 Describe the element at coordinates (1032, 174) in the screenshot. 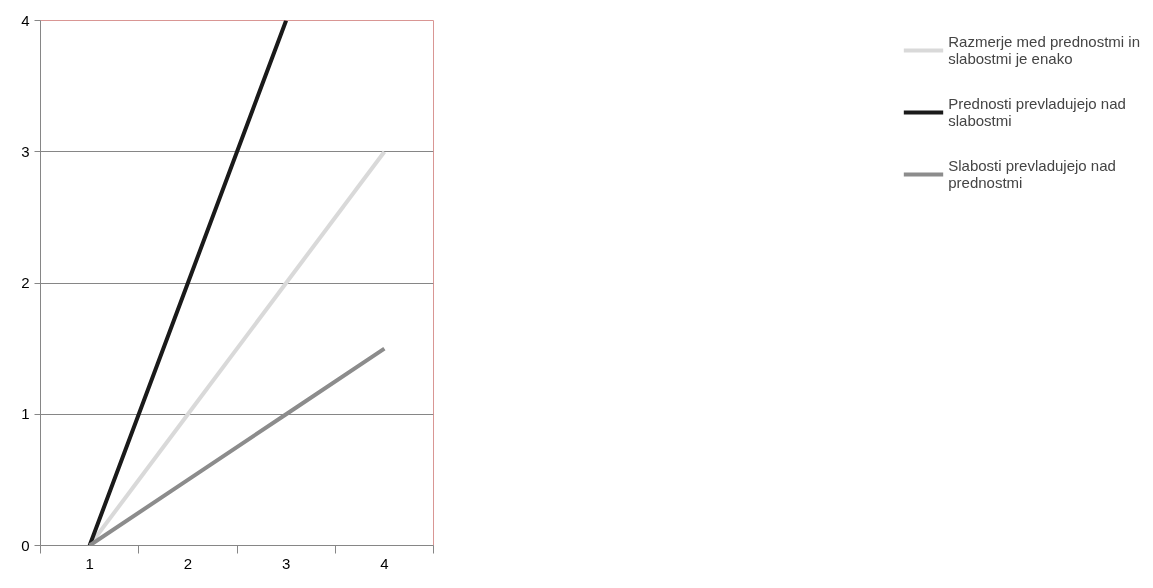

I see `legend-label: Slabosti prevladujejo nad prednostmi` at that location.